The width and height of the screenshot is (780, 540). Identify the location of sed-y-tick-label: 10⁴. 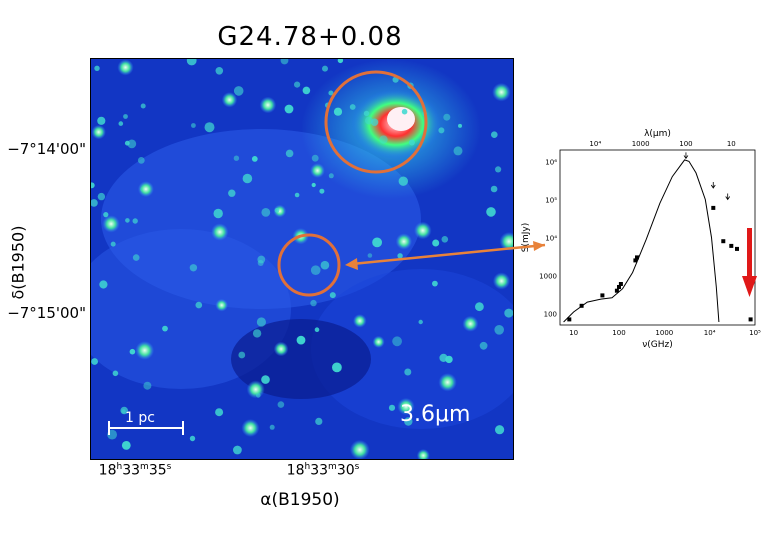
(551, 239).